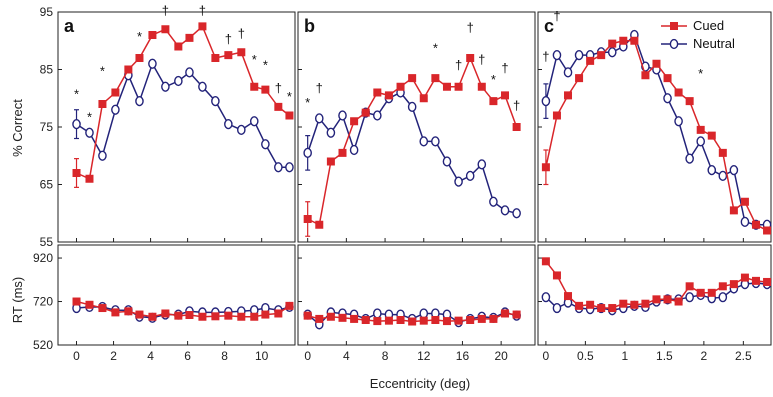 Image resolution: width=773 pixels, height=397 pixels. I want to click on y-tick-label: 65, so click(47, 185).